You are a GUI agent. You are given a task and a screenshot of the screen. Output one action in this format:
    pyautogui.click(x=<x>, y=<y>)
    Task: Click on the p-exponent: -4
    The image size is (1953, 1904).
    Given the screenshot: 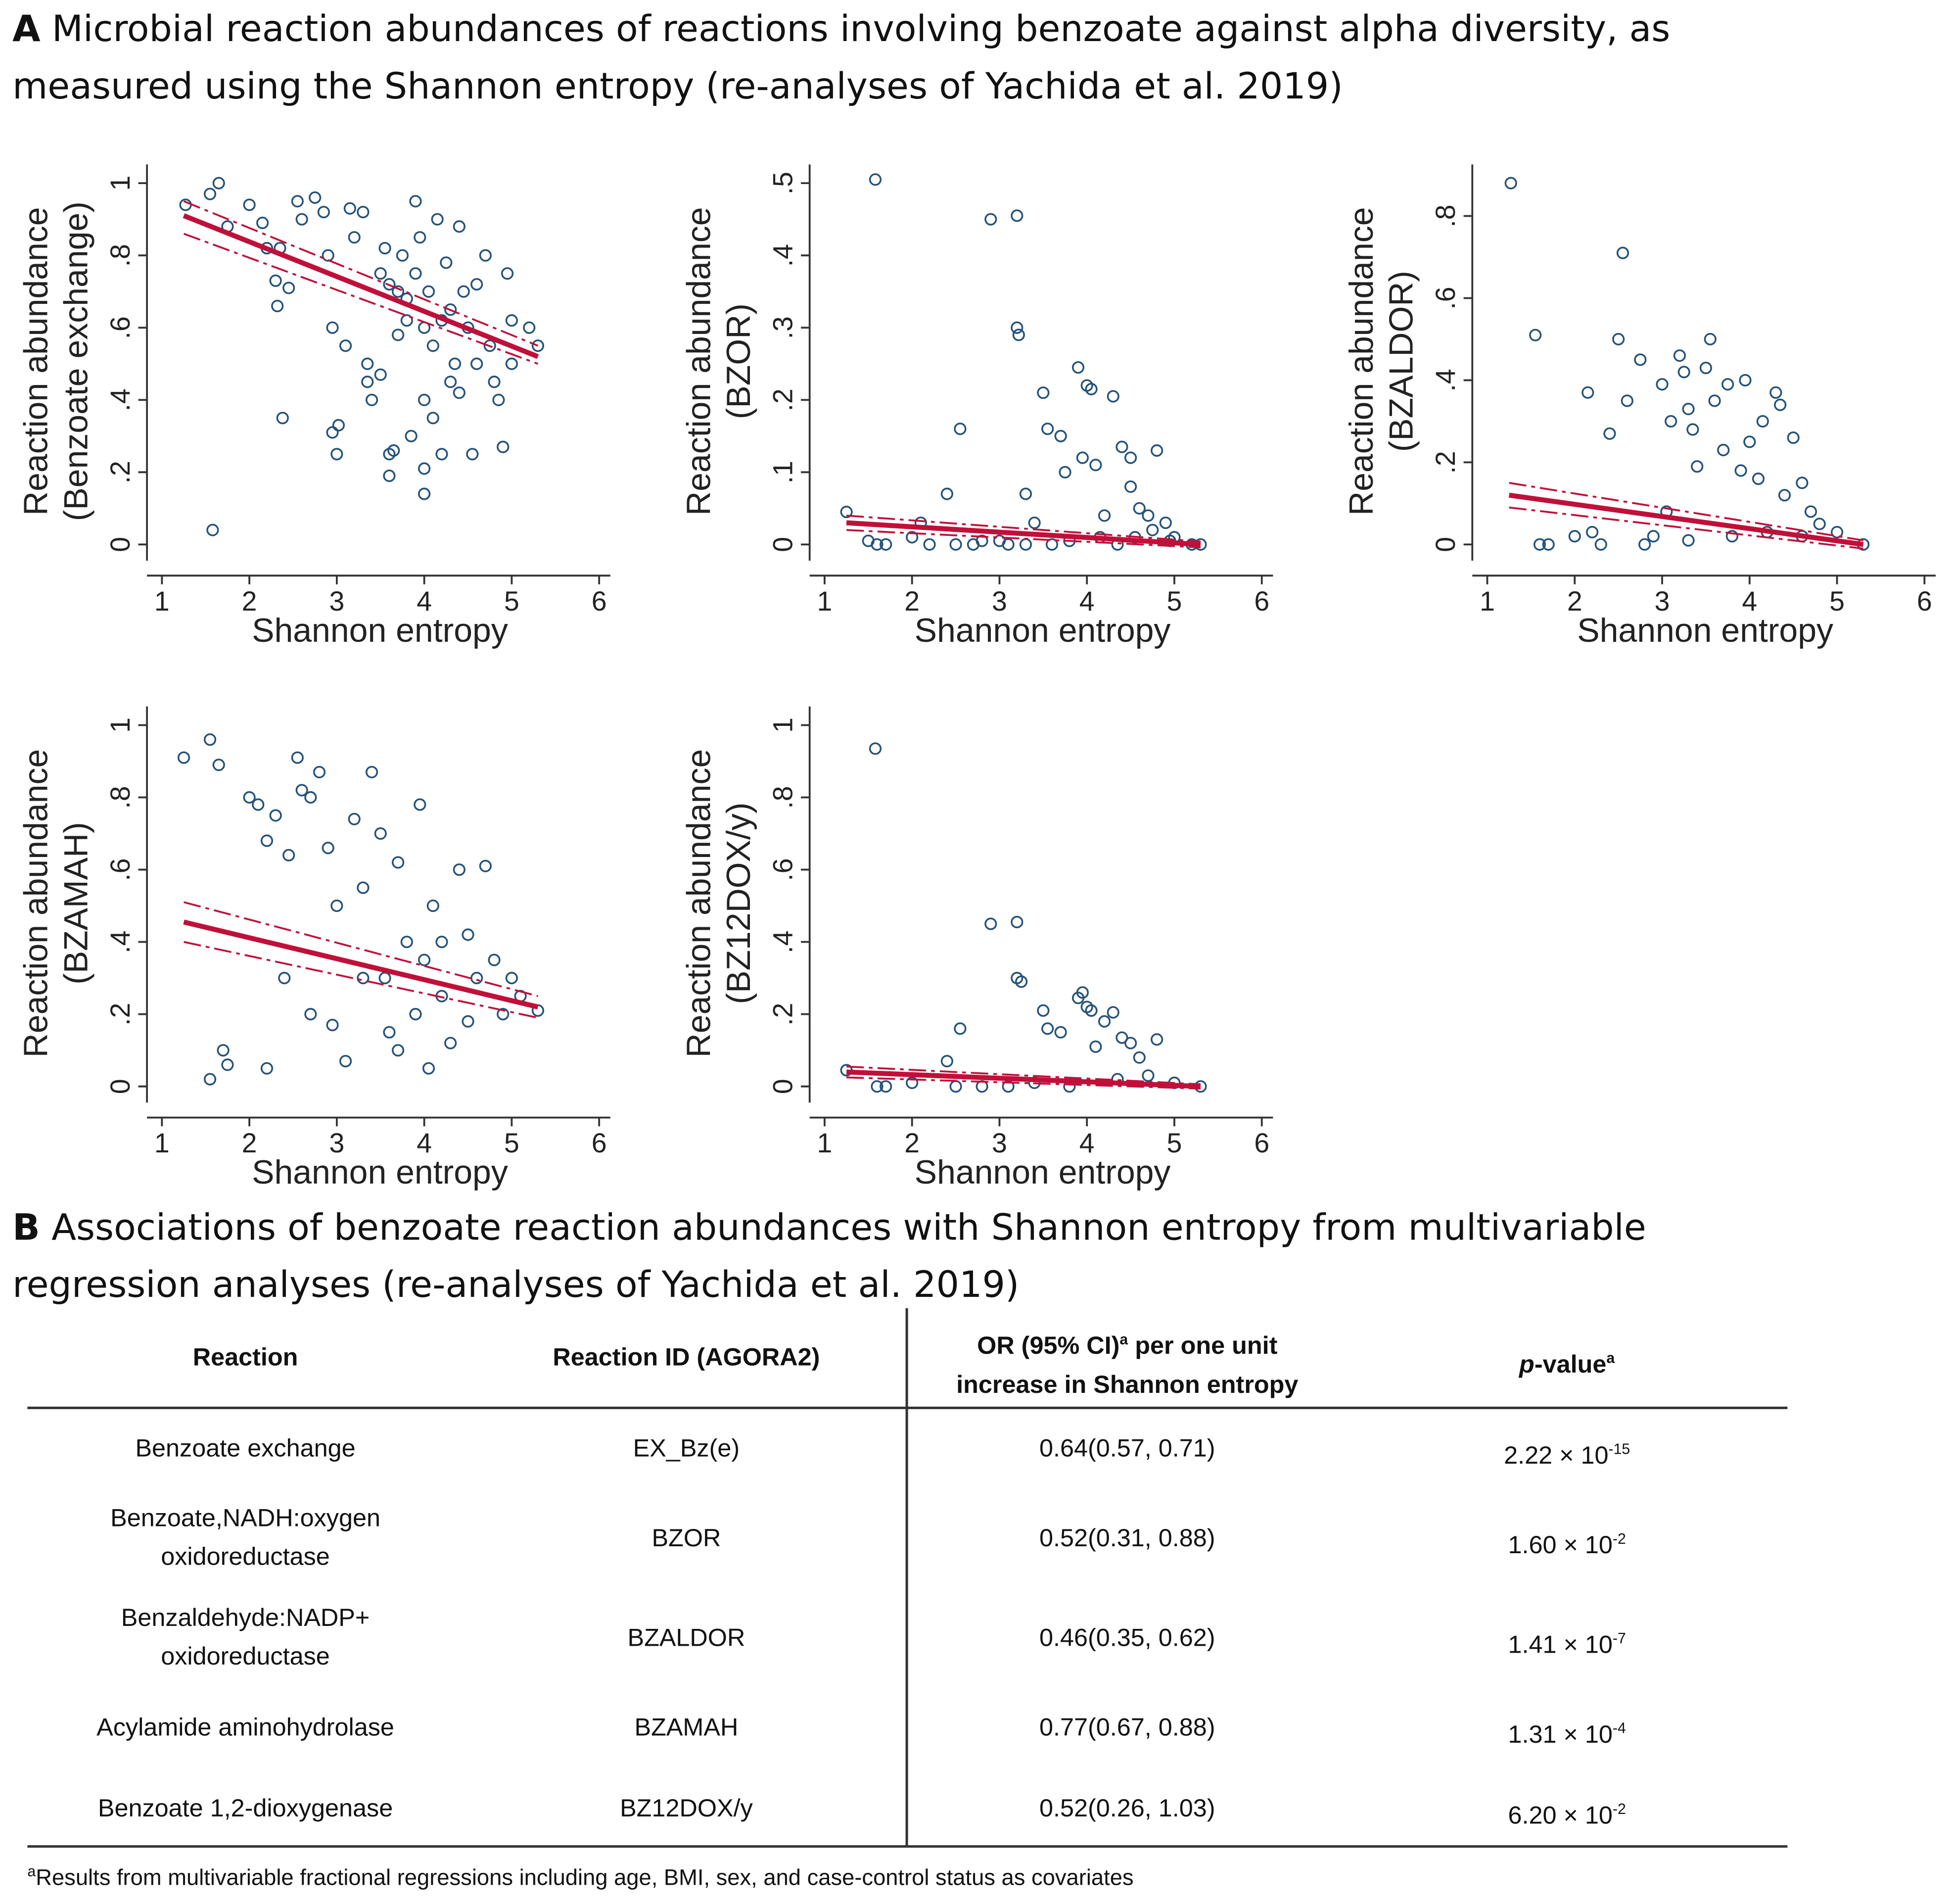 What is the action you would take?
    pyautogui.click(x=1619, y=1727)
    